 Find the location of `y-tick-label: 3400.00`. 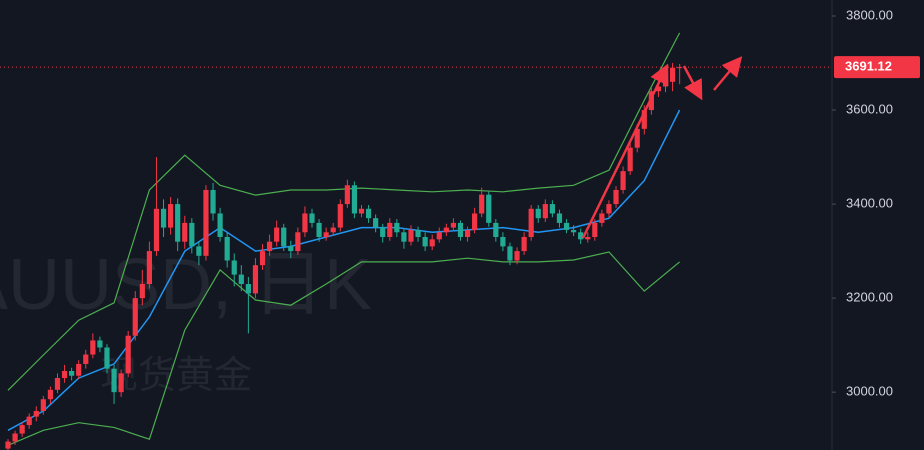

y-tick-label: 3400.00 is located at coordinates (869, 203).